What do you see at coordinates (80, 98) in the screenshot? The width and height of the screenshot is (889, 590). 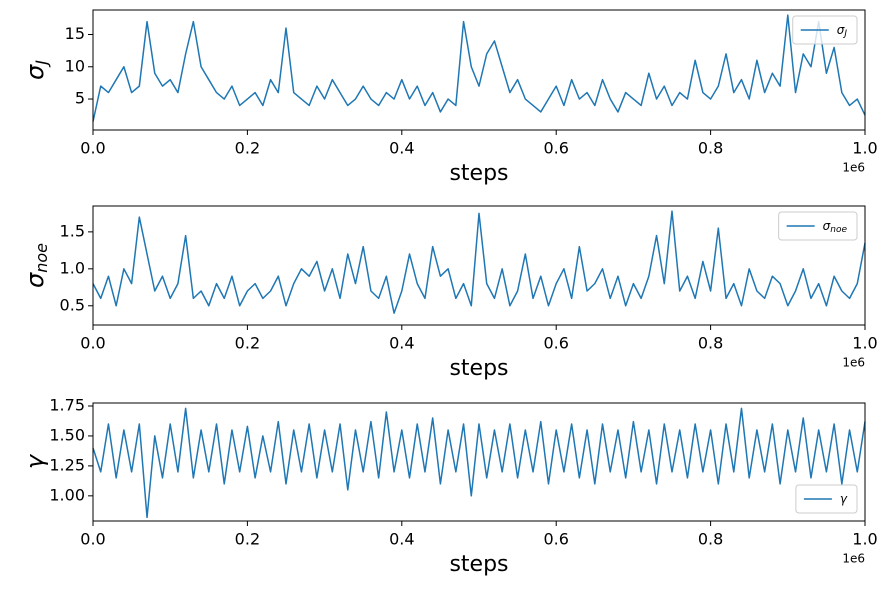 I see `y-tick-label: 5` at bounding box center [80, 98].